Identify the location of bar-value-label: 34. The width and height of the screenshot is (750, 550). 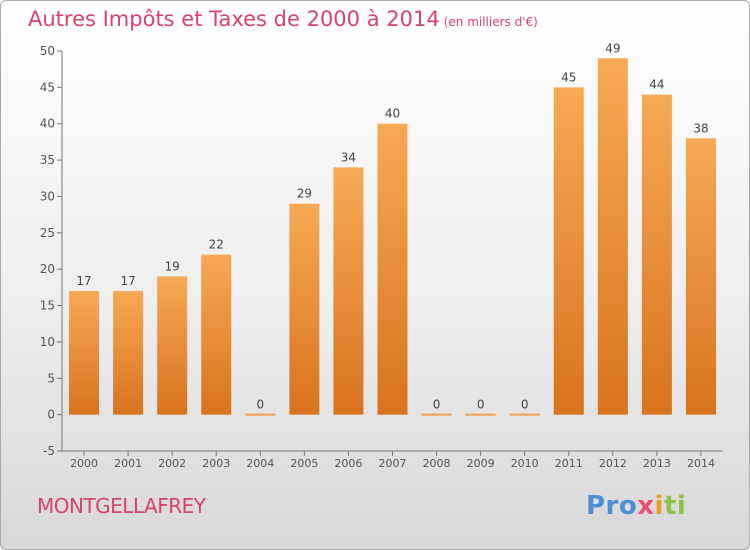
(348, 157).